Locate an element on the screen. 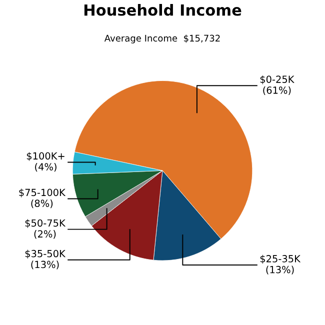  slice-label: $0-25K is located at coordinates (277, 79).